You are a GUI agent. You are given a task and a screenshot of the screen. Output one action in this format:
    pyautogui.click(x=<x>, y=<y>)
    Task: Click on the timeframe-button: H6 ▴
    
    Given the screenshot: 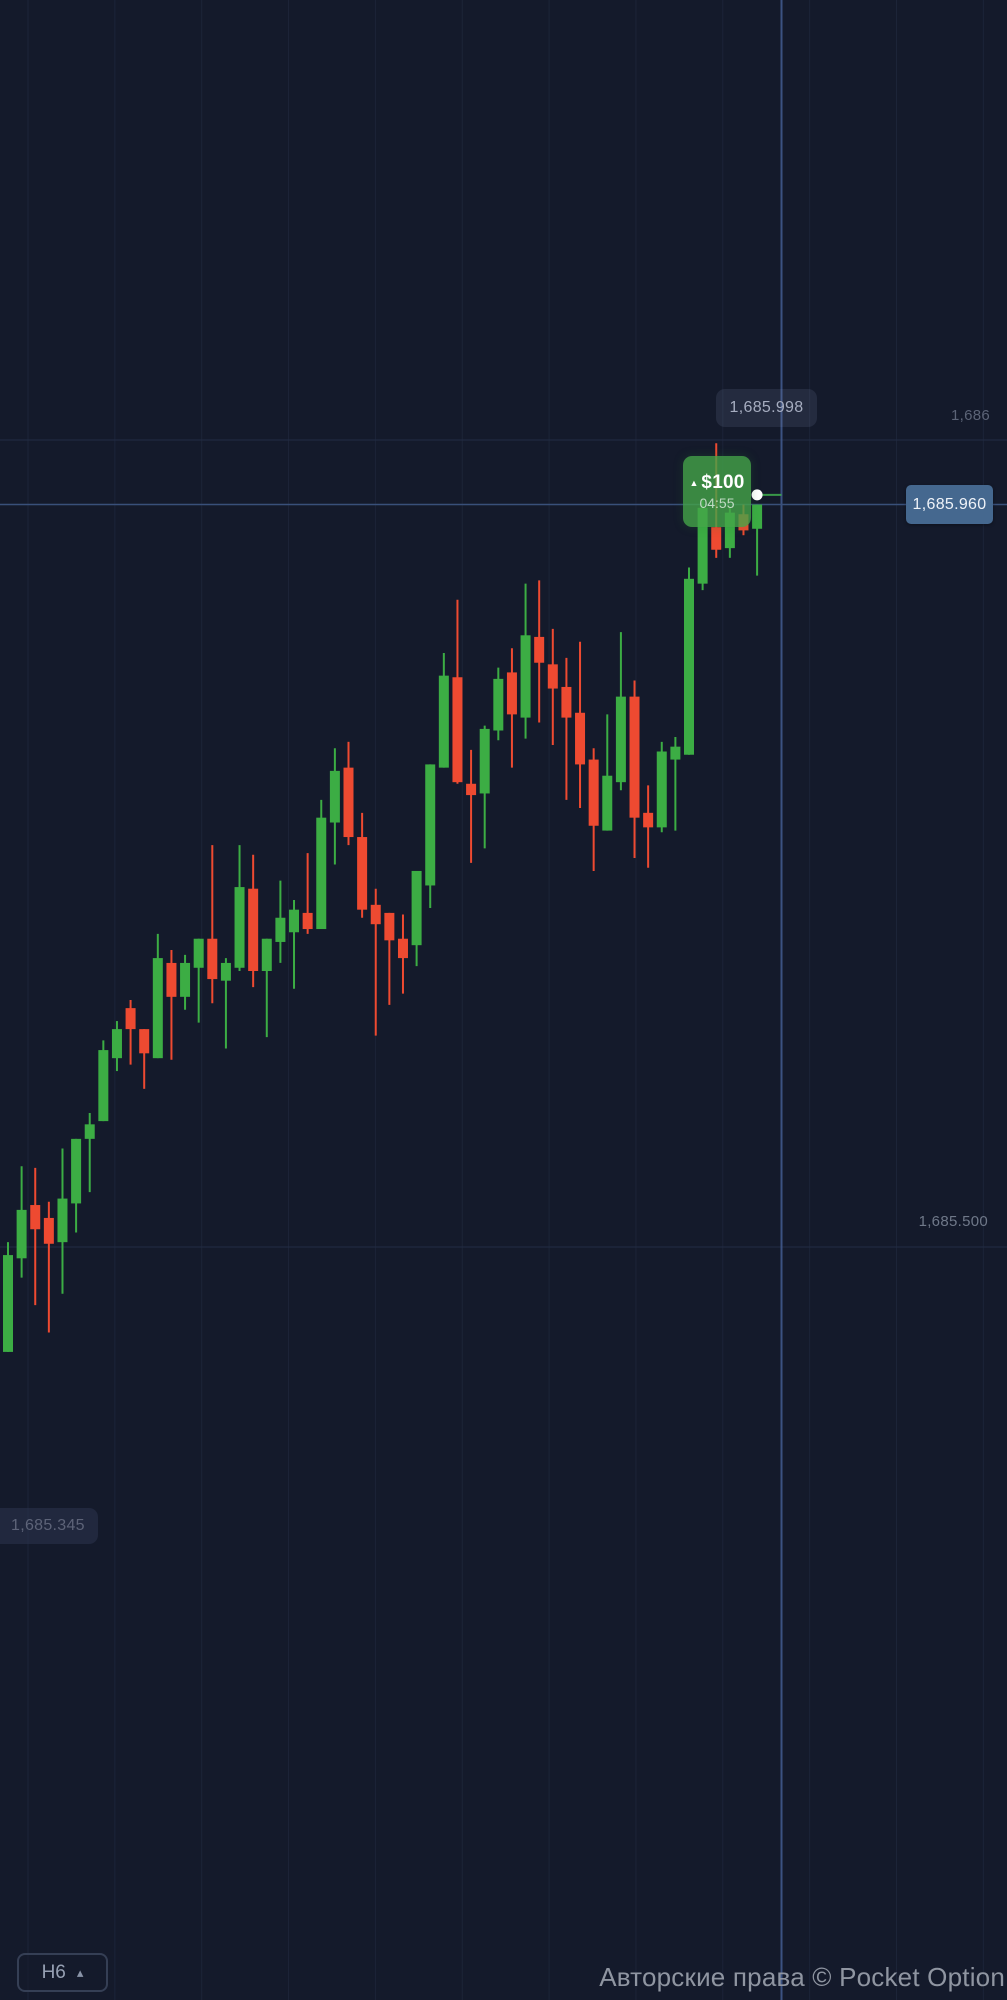 What is the action you would take?
    pyautogui.click(x=62, y=1972)
    